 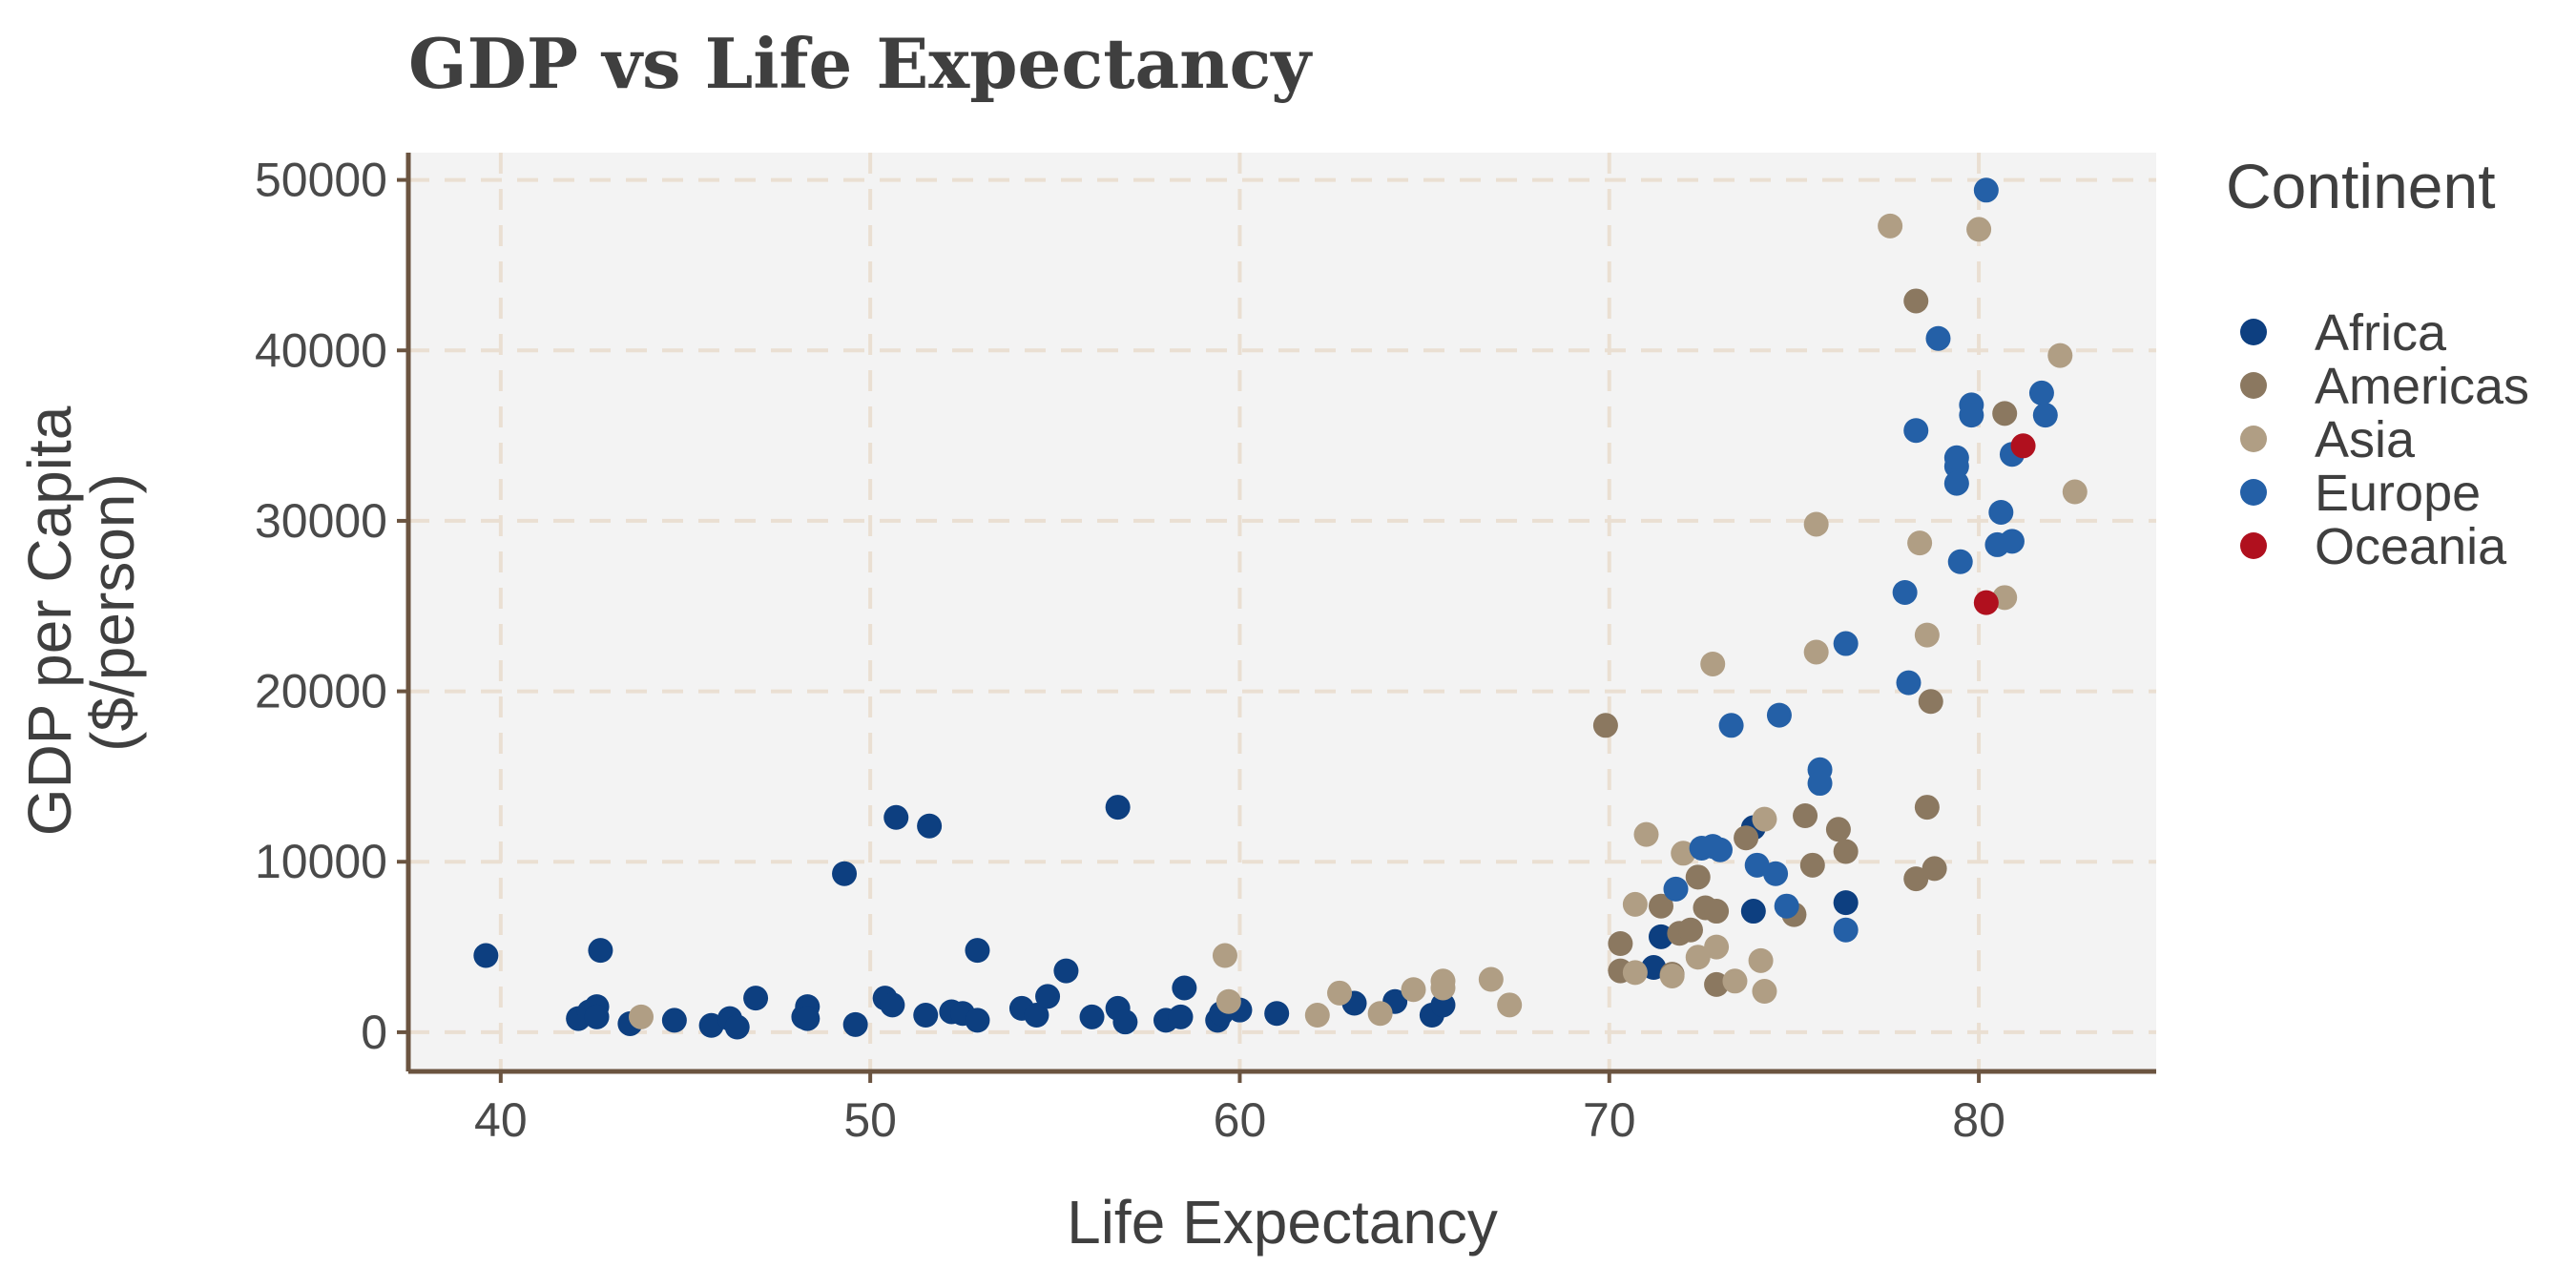 I want to click on x-tick-label: 70, so click(x=1609, y=1120).